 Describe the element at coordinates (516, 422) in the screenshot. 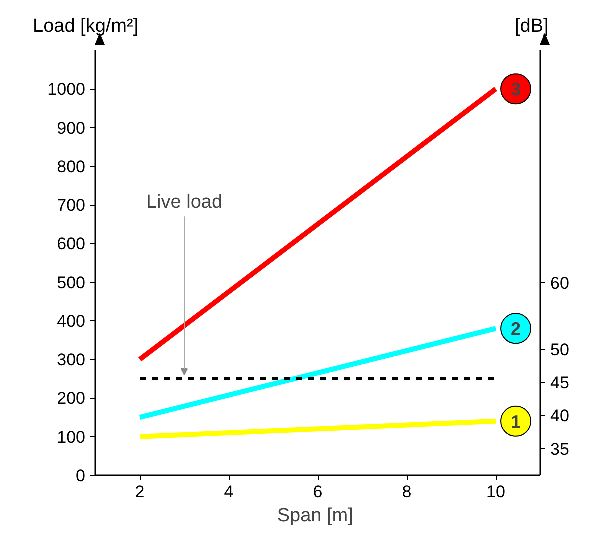

I see `series-label: 1` at that location.